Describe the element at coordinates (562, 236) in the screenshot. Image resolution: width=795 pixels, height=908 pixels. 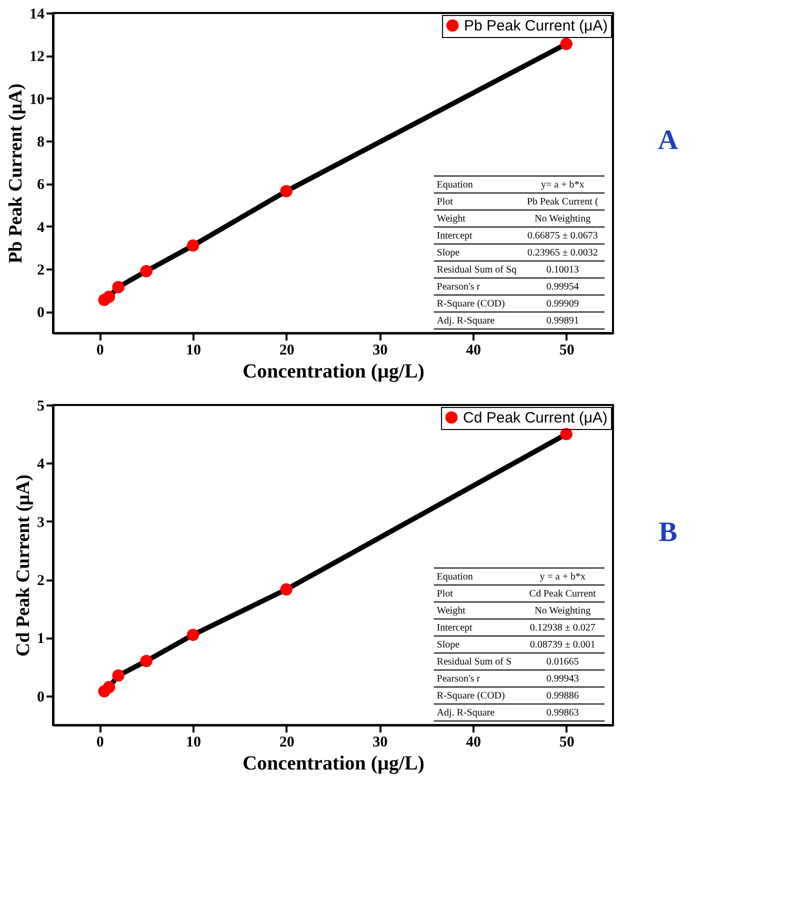
I see `annotation: 0.66875 ± 0.0673` at that location.